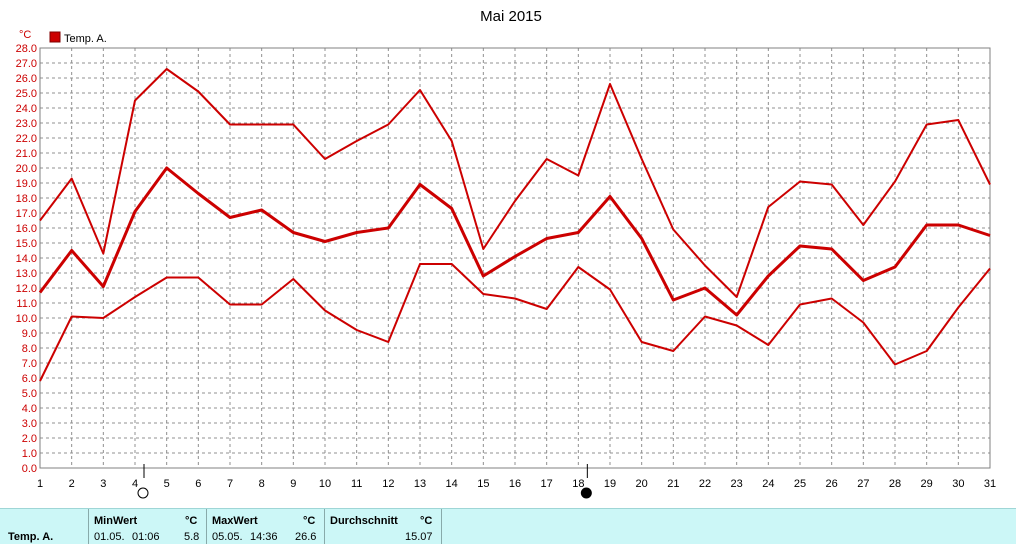 Image resolution: width=1016 pixels, height=544 pixels. Describe the element at coordinates (26, 169) in the screenshot. I see `y-tick-label: 20.0` at that location.